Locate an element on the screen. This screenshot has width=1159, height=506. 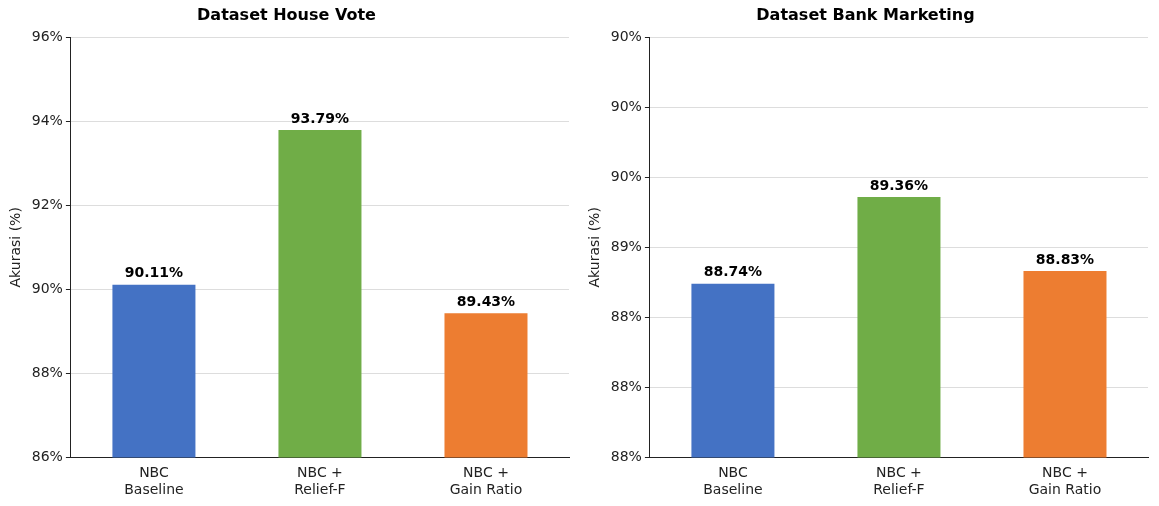
chart-title: Dataset Bank Marketing is located at coordinates (865, 14).